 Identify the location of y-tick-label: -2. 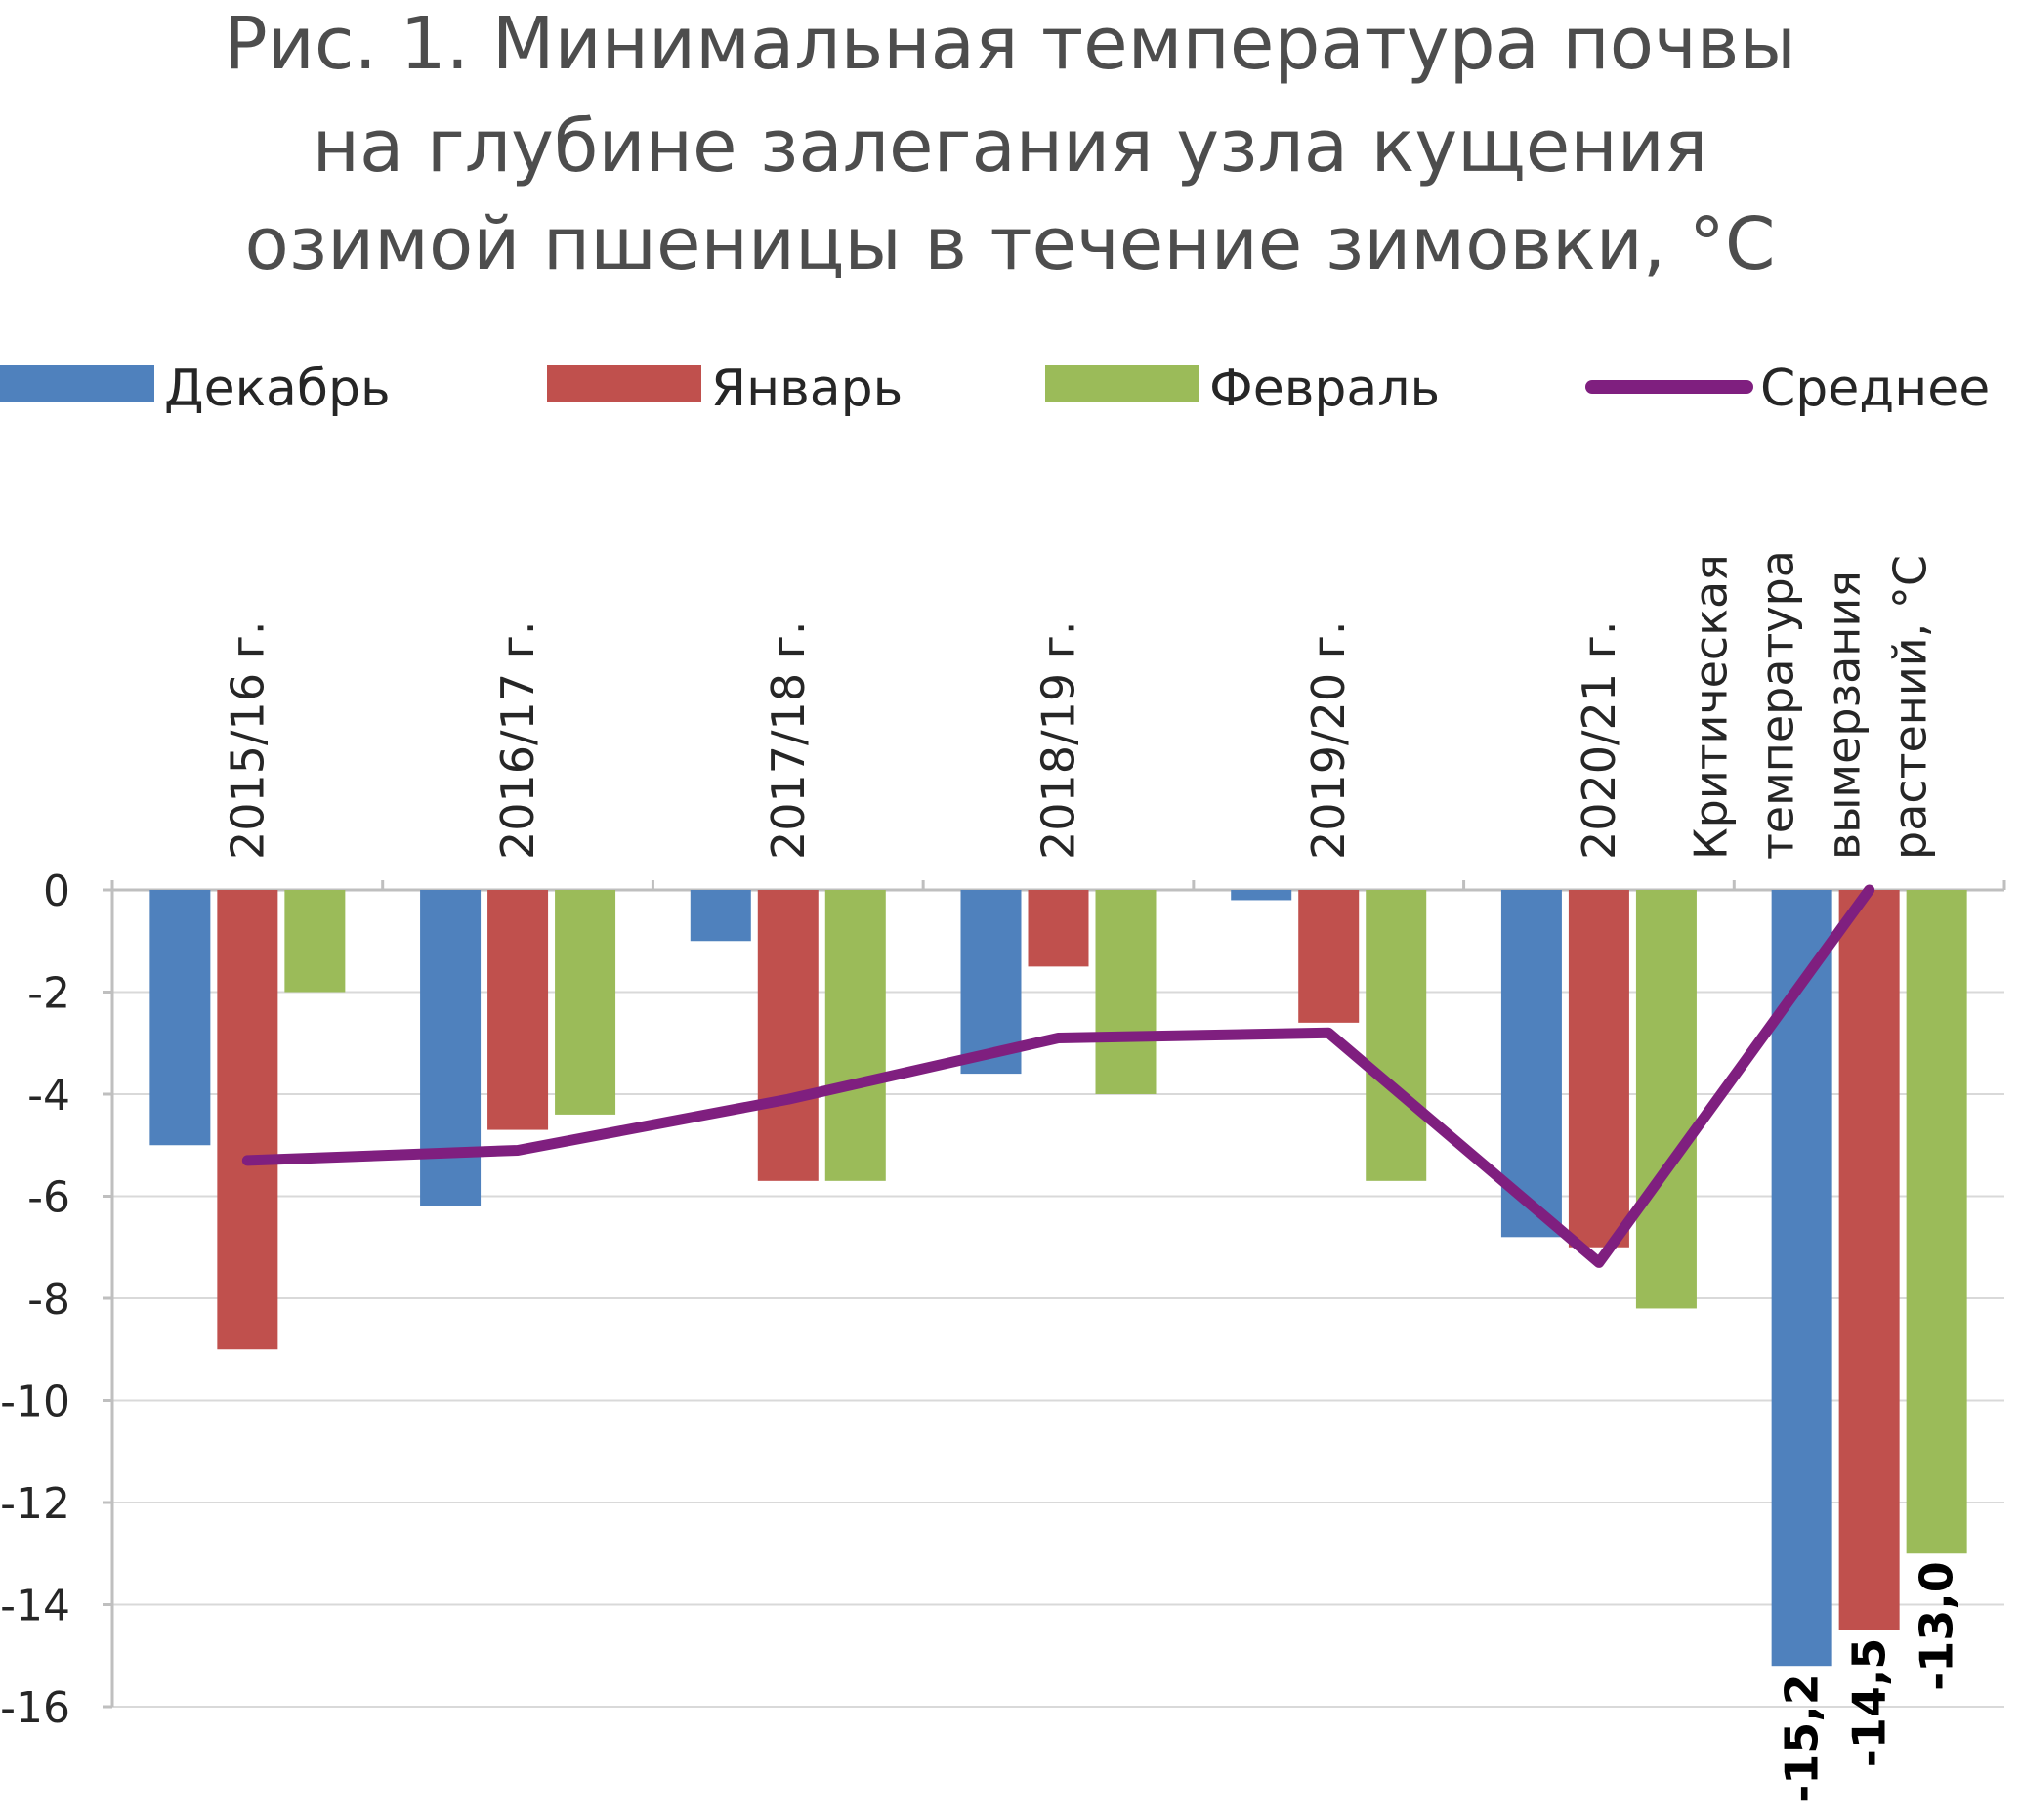
(49, 994).